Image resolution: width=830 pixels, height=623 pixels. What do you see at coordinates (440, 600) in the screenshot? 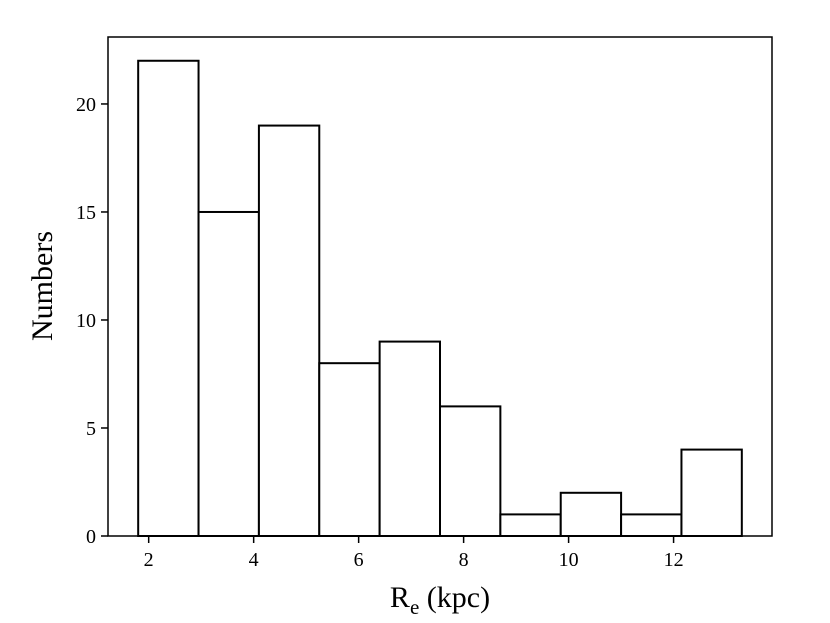
I see `x-axis-label: Re (kpc)` at bounding box center [440, 600].